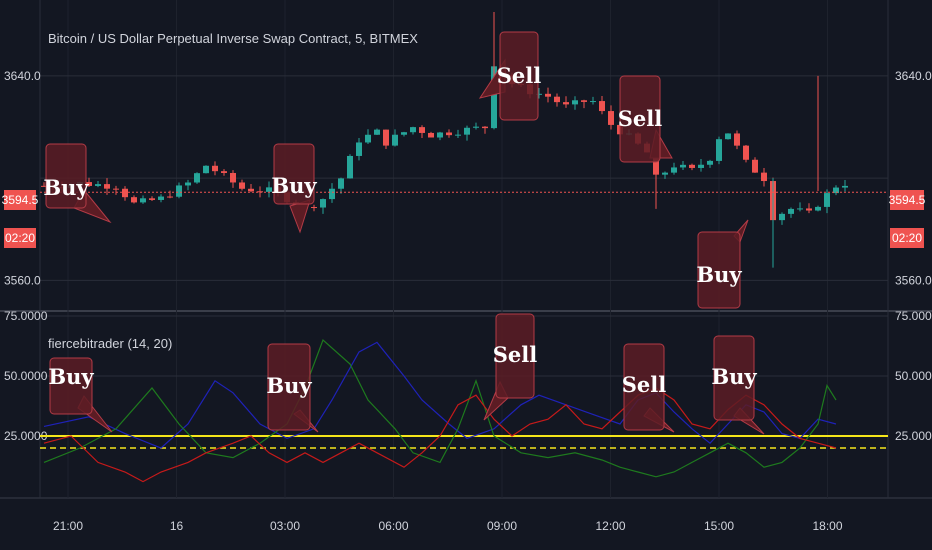  I want to click on y-tick-left: 75.0000, so click(26, 316).